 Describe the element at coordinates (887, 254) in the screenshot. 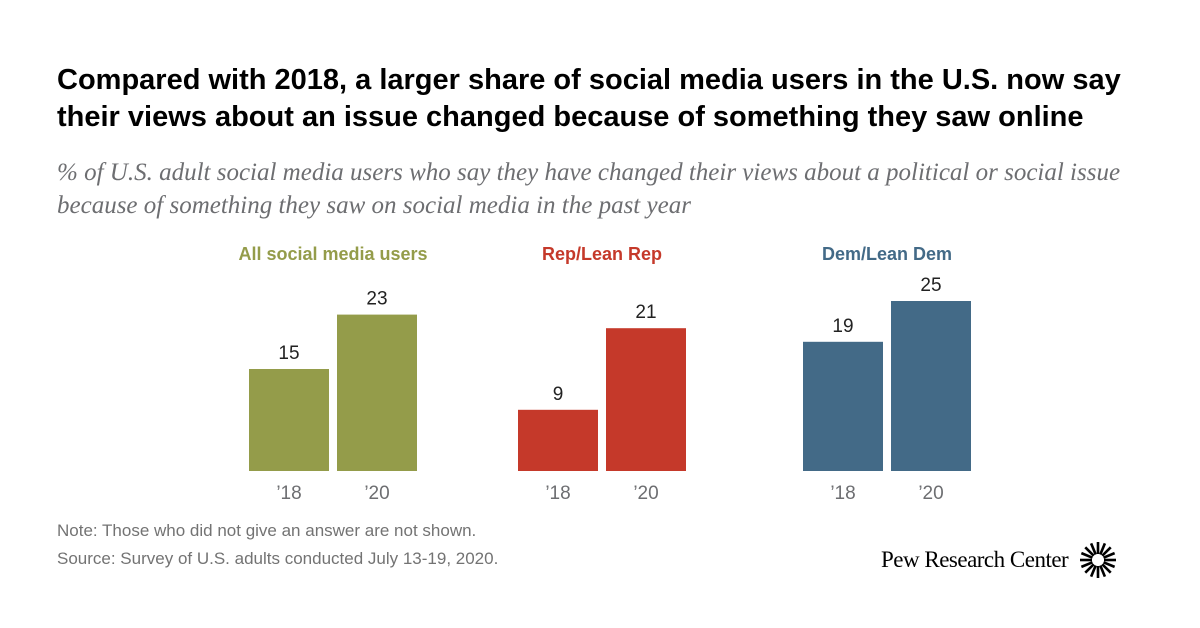

I see `group-label: Dem/Lean Dem` at that location.